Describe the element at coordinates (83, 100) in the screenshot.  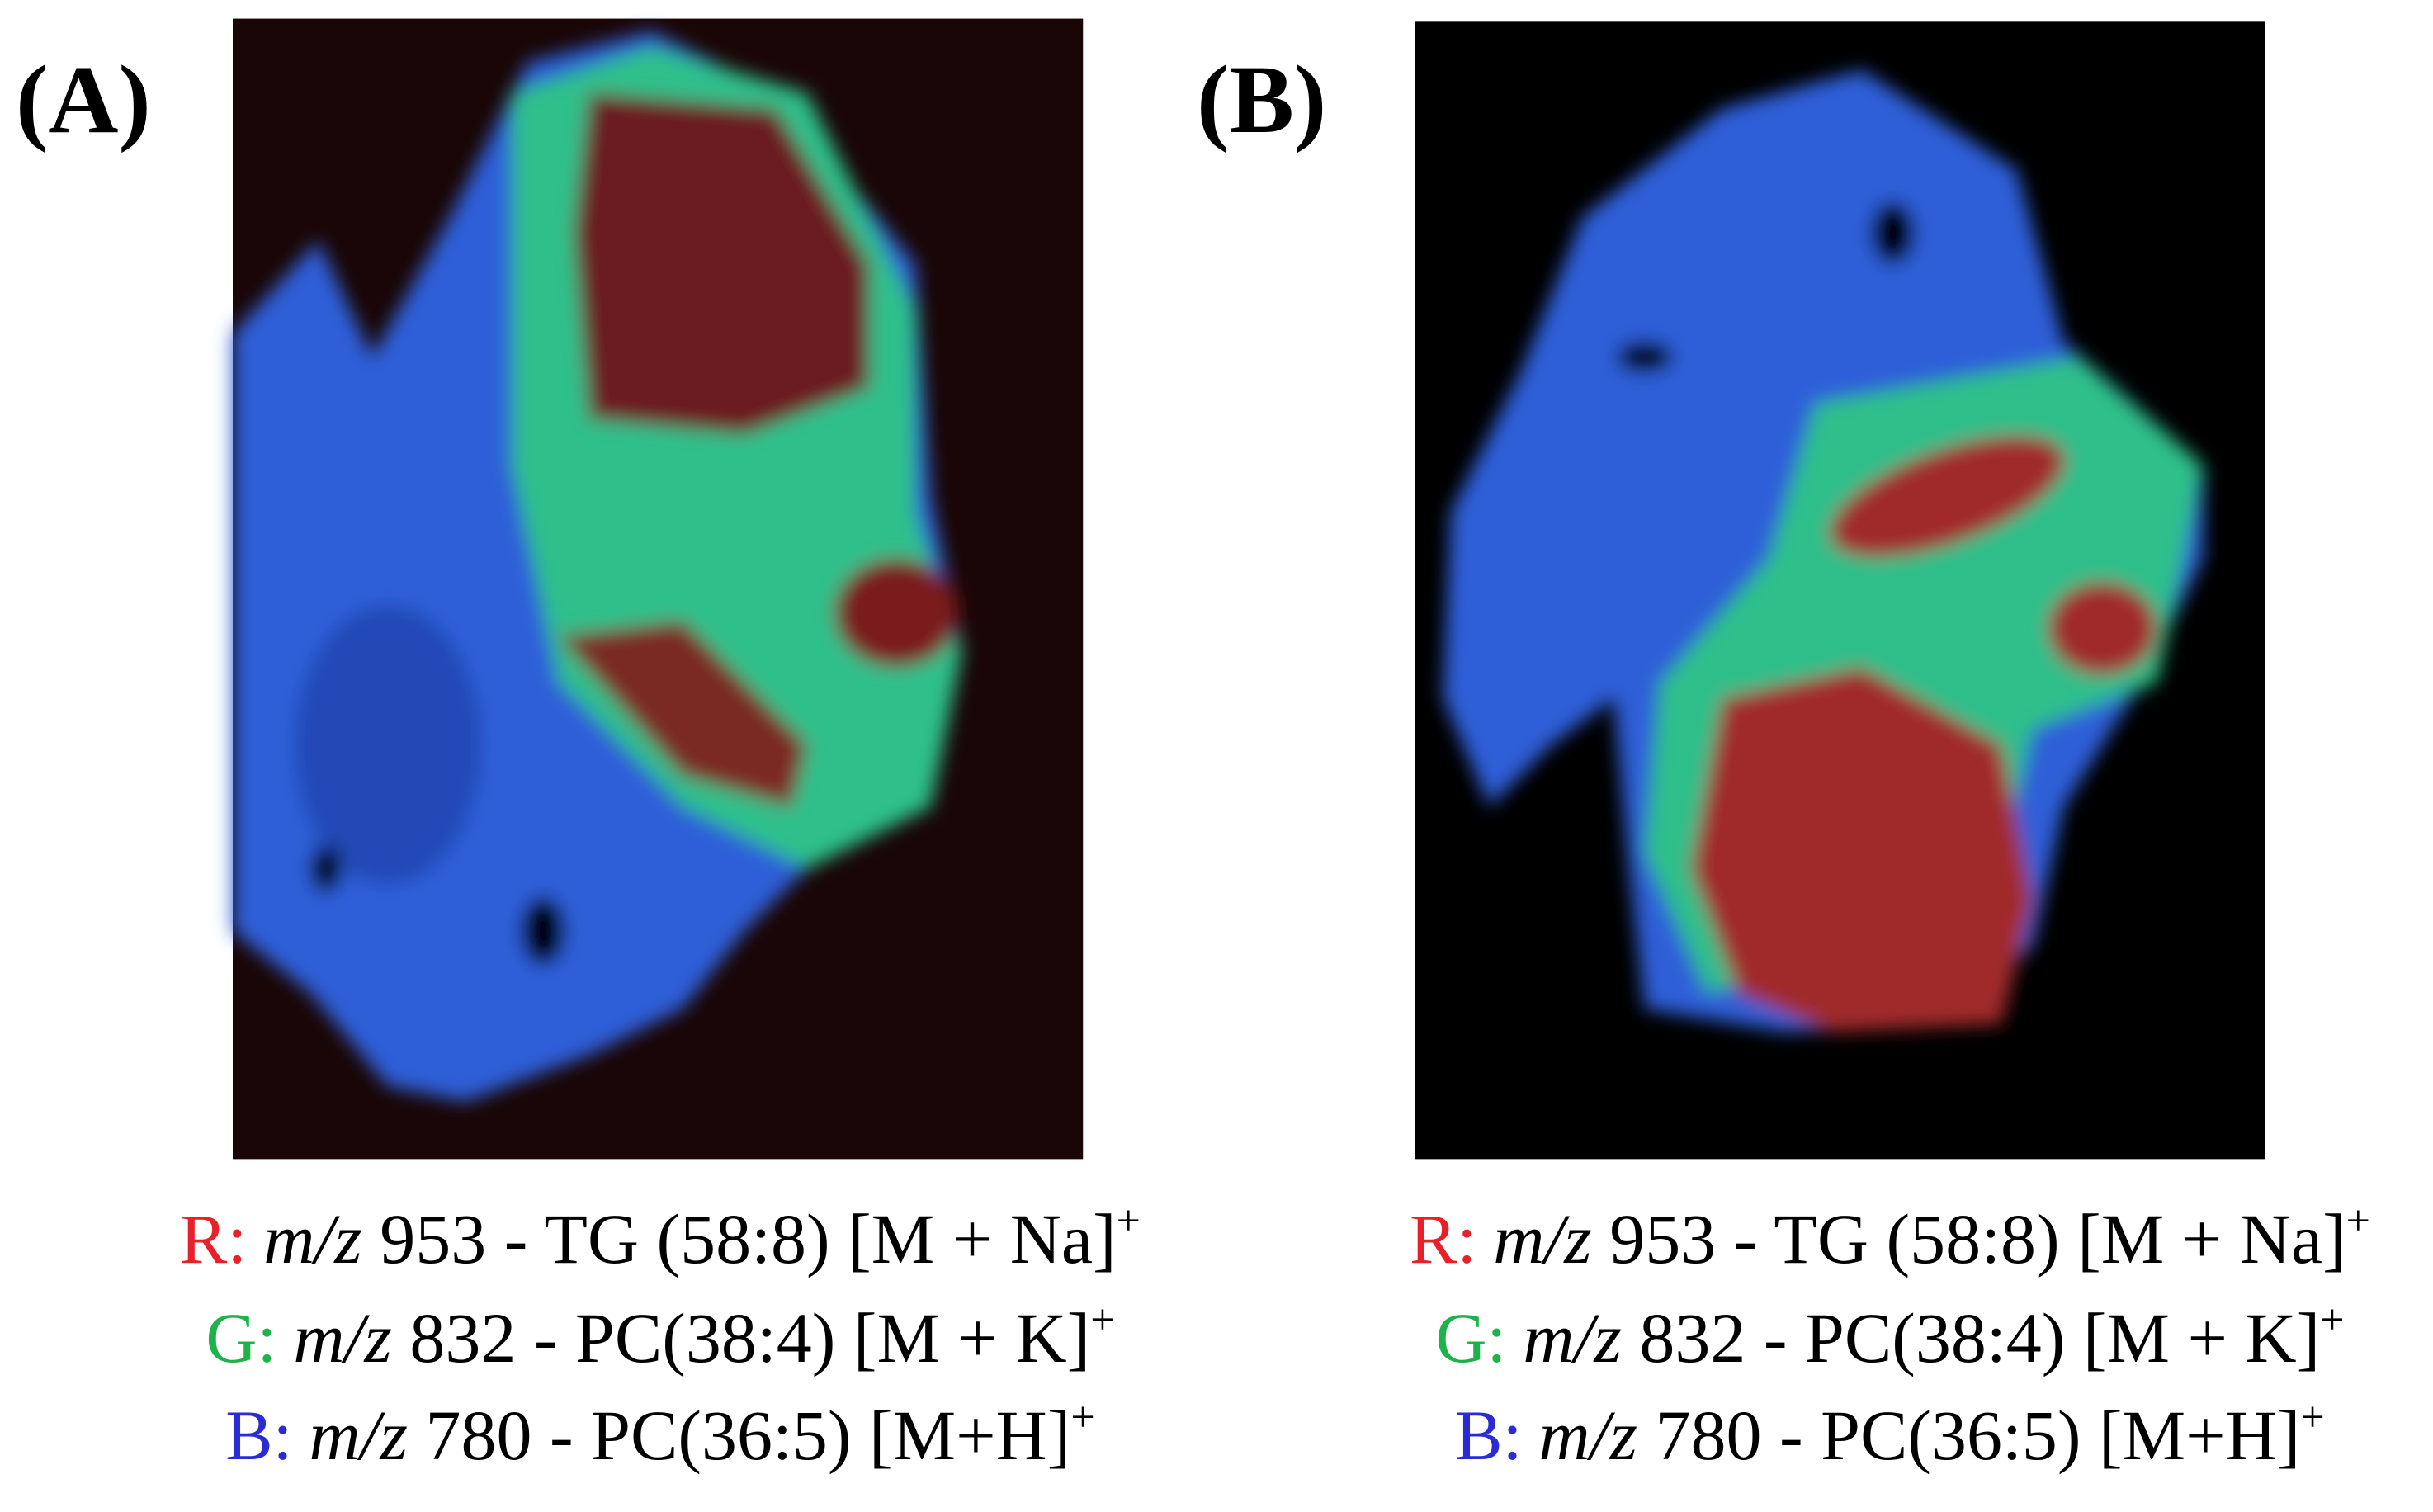
I see `panel-label: (A)` at that location.